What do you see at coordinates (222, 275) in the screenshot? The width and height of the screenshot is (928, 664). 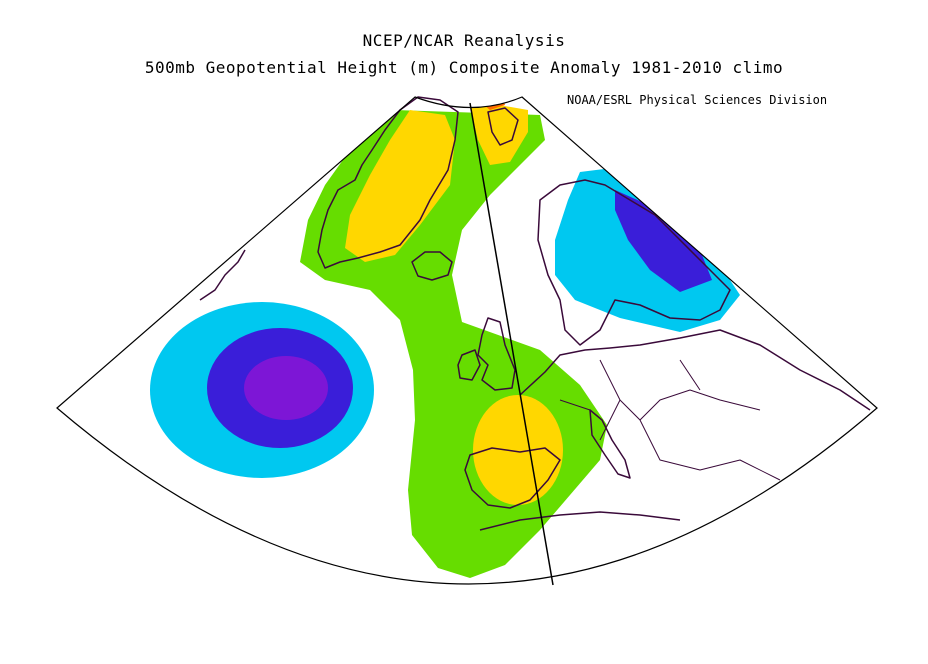 I see `labrador-coast` at bounding box center [222, 275].